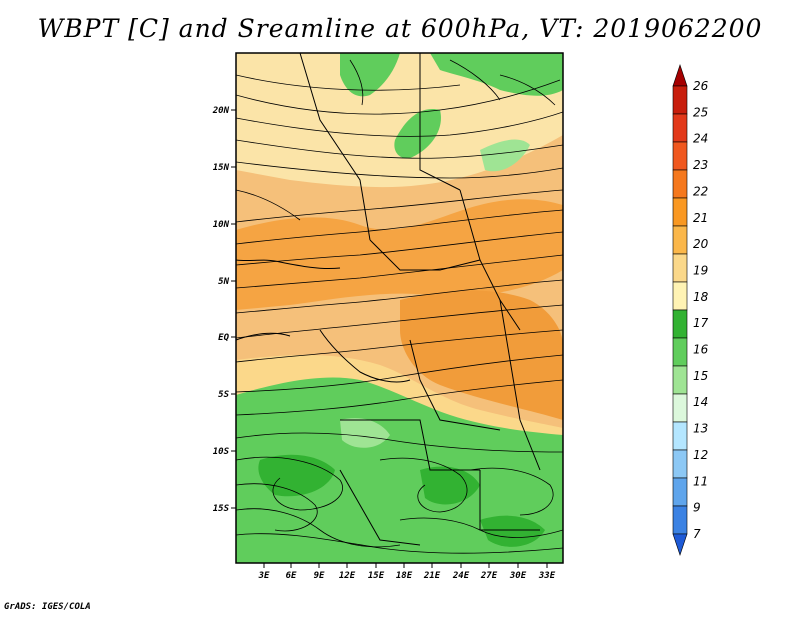  What do you see at coordinates (700, 218) in the screenshot?
I see `colorbar-label: 21` at bounding box center [700, 218].